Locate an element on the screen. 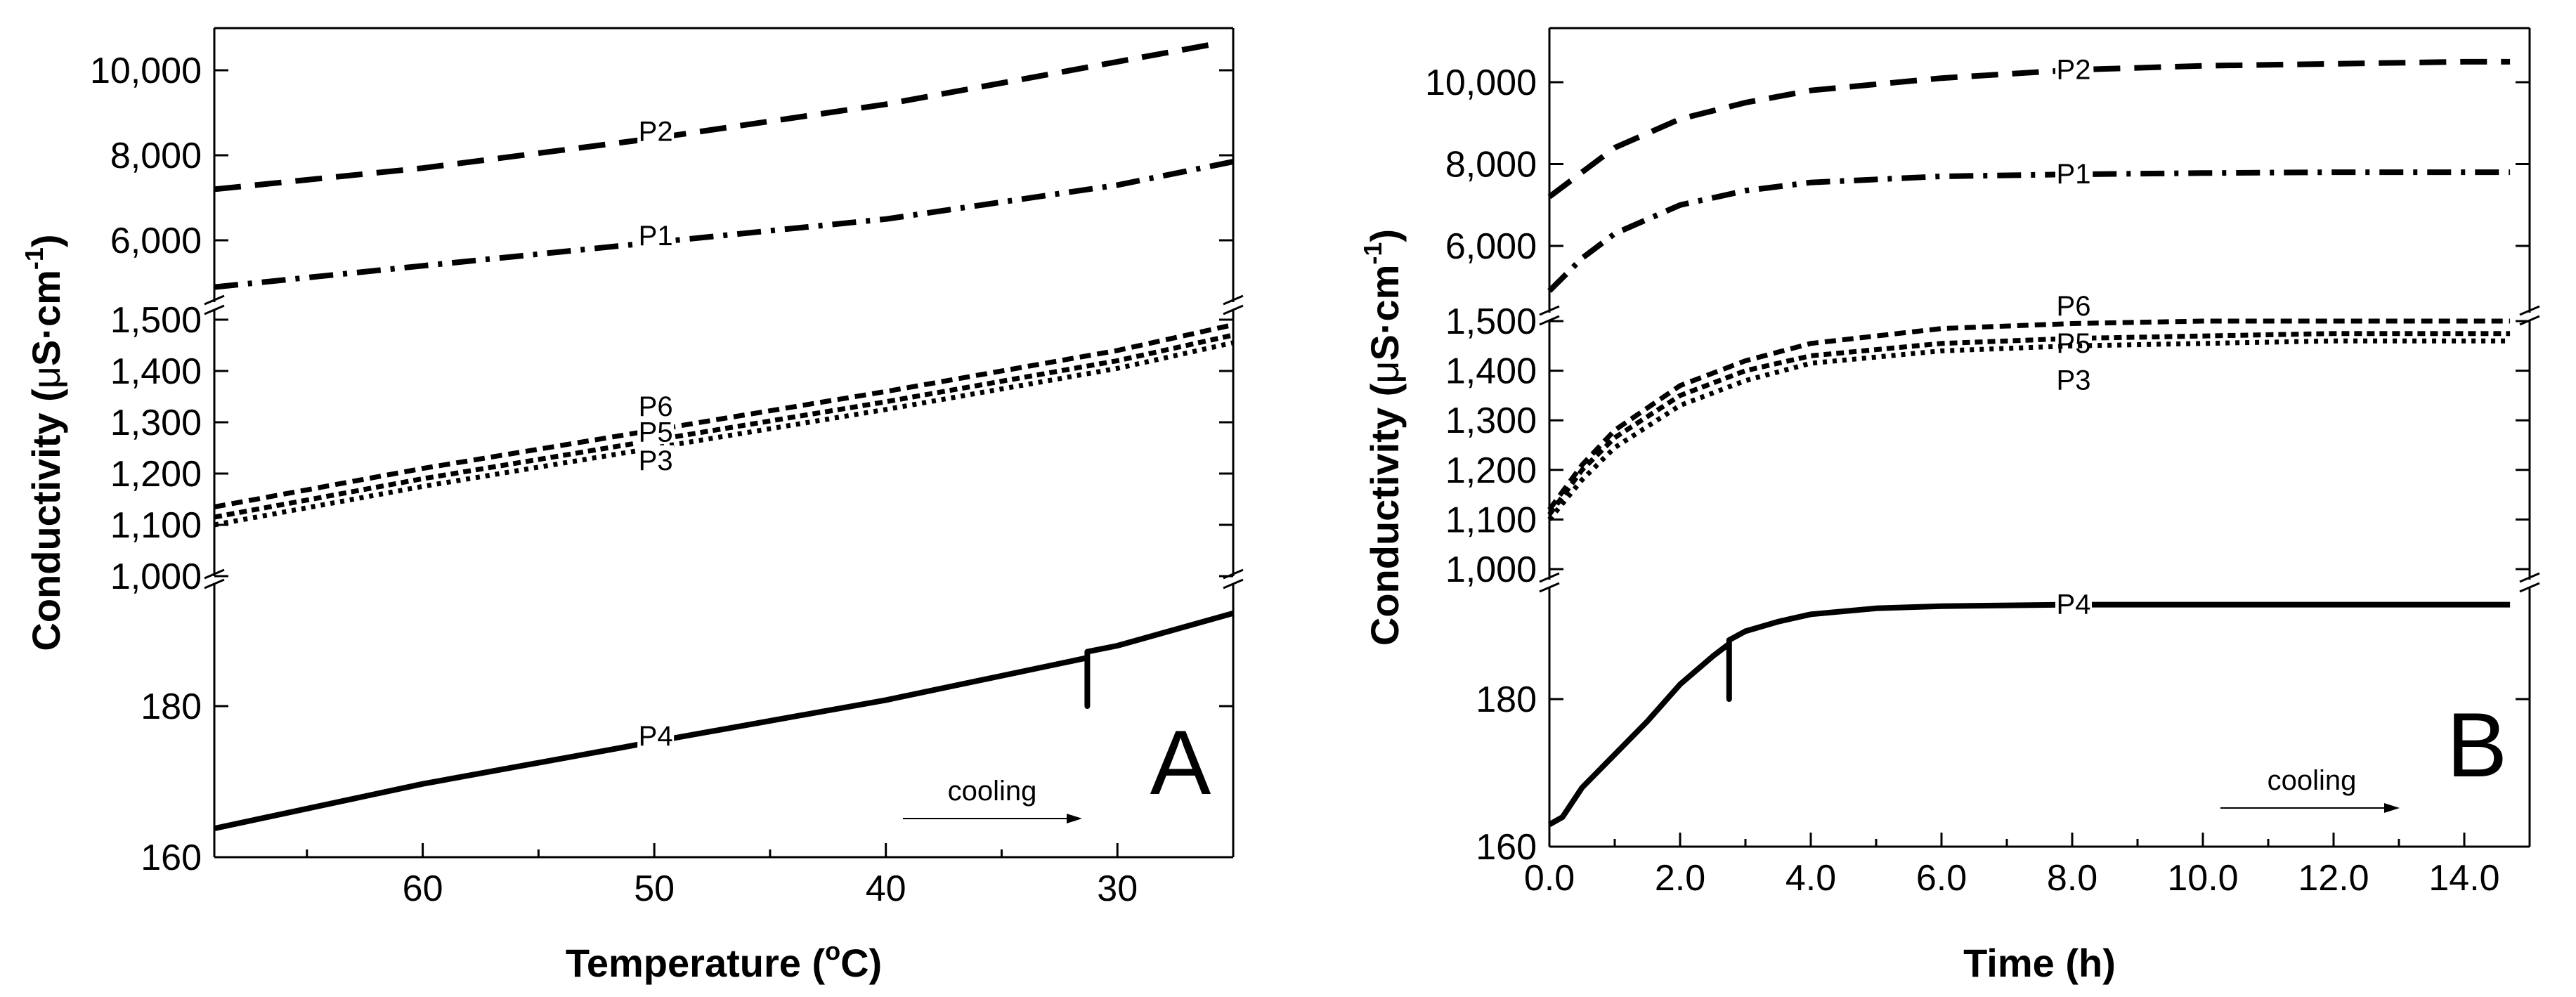  x-axis-label: Time (h) is located at coordinates (2039, 963).